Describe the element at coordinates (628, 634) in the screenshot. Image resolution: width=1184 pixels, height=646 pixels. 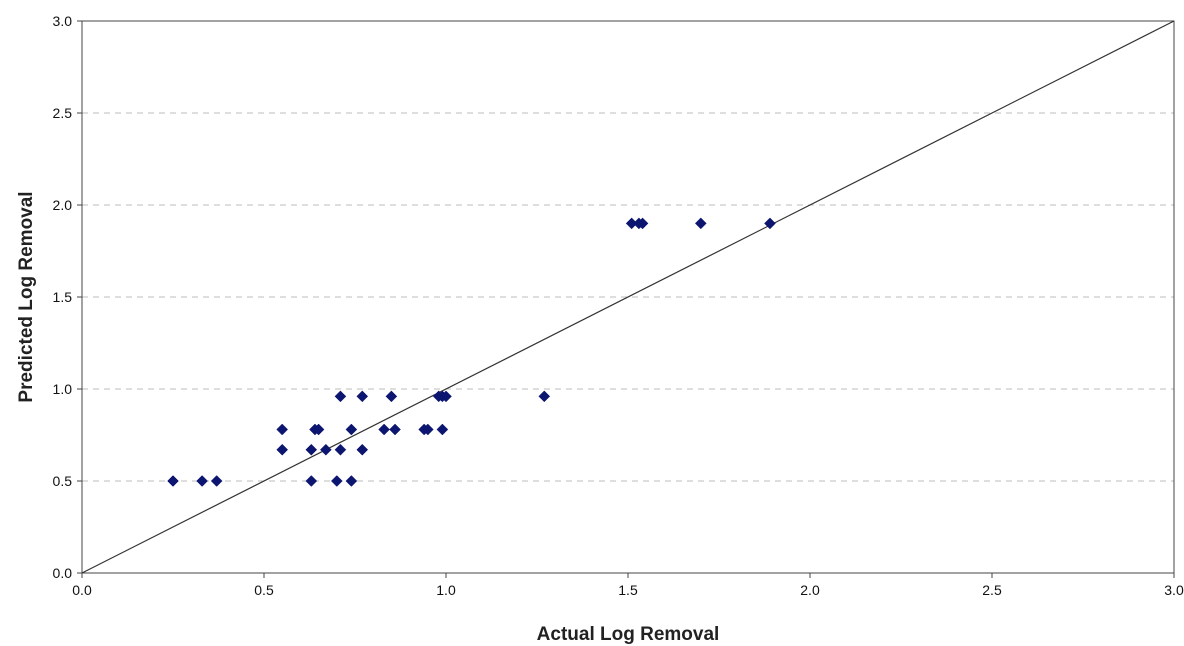
I see `x-axis-title: Actual Log Removal` at that location.